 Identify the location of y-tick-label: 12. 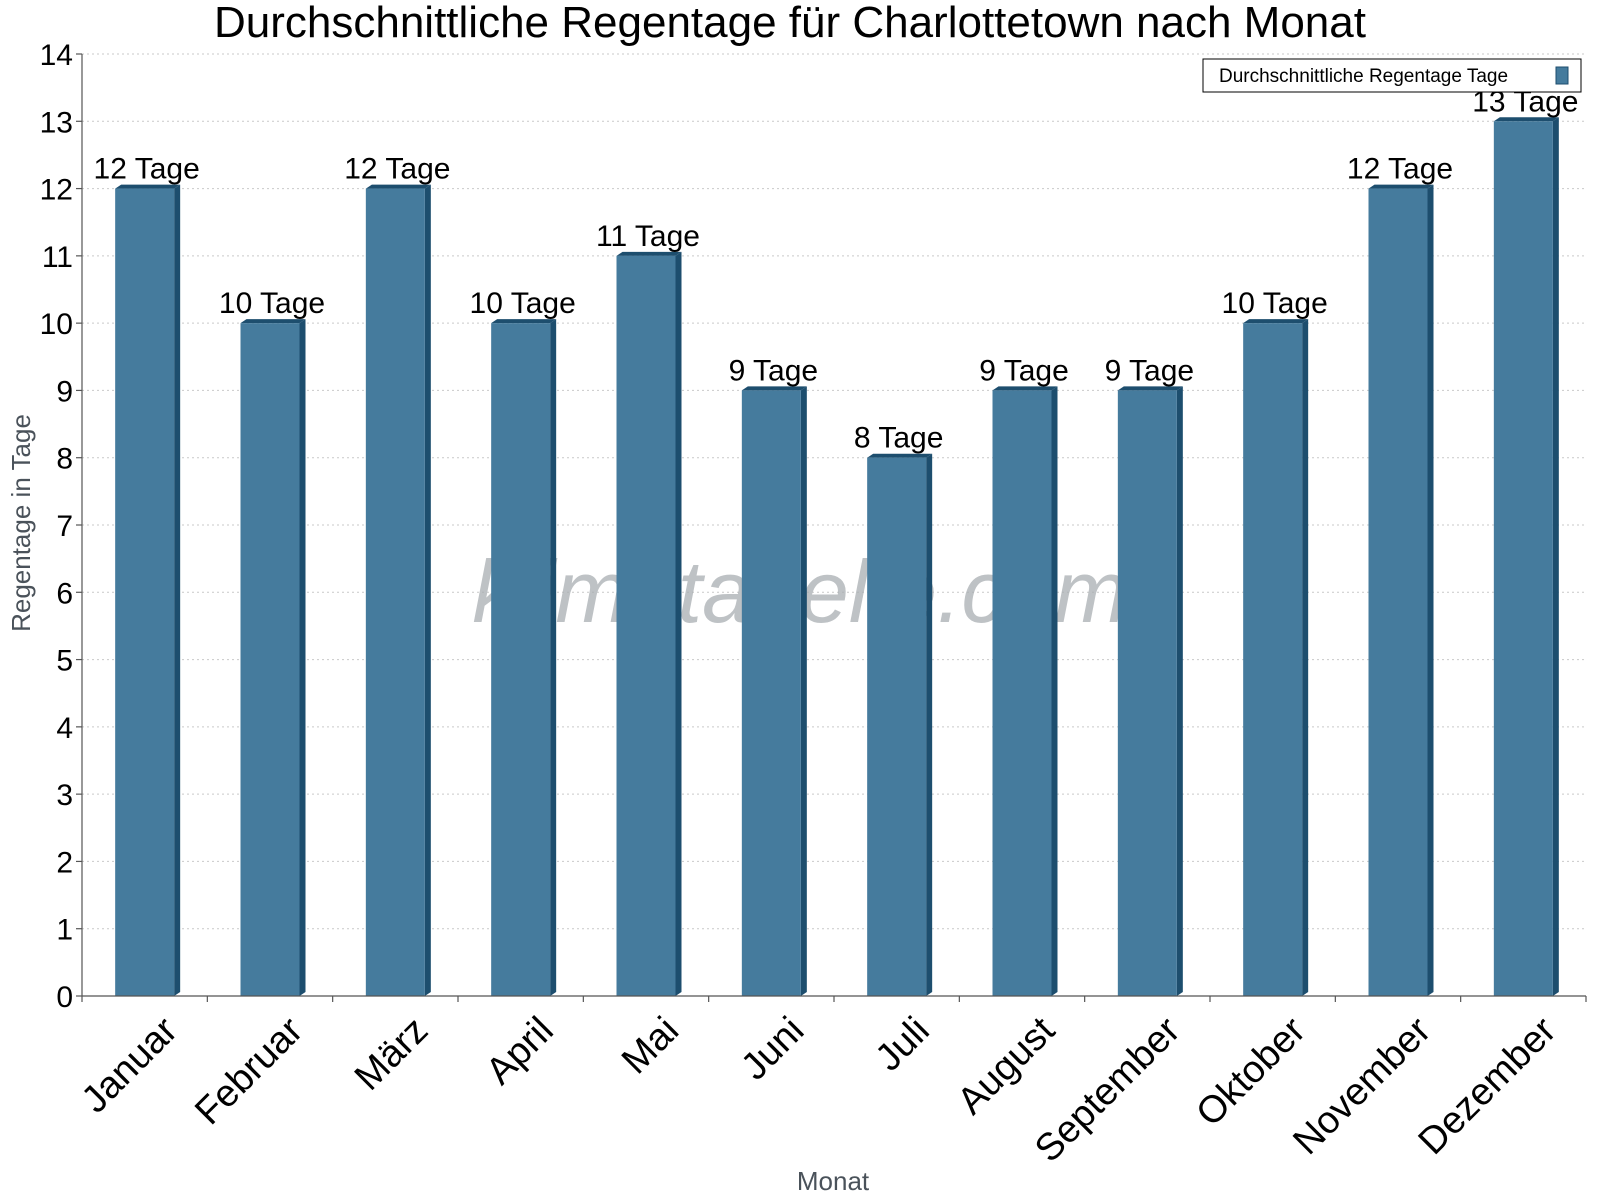
(56, 190).